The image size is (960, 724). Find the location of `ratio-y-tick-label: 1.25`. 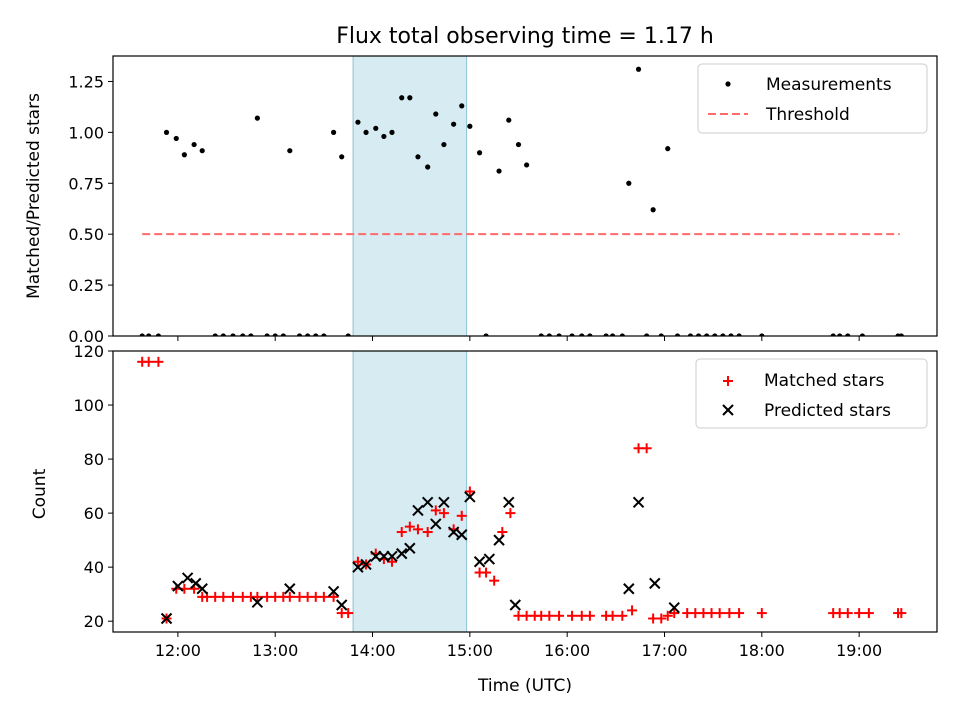

ratio-y-tick-label: 1.25 is located at coordinates (86, 81).